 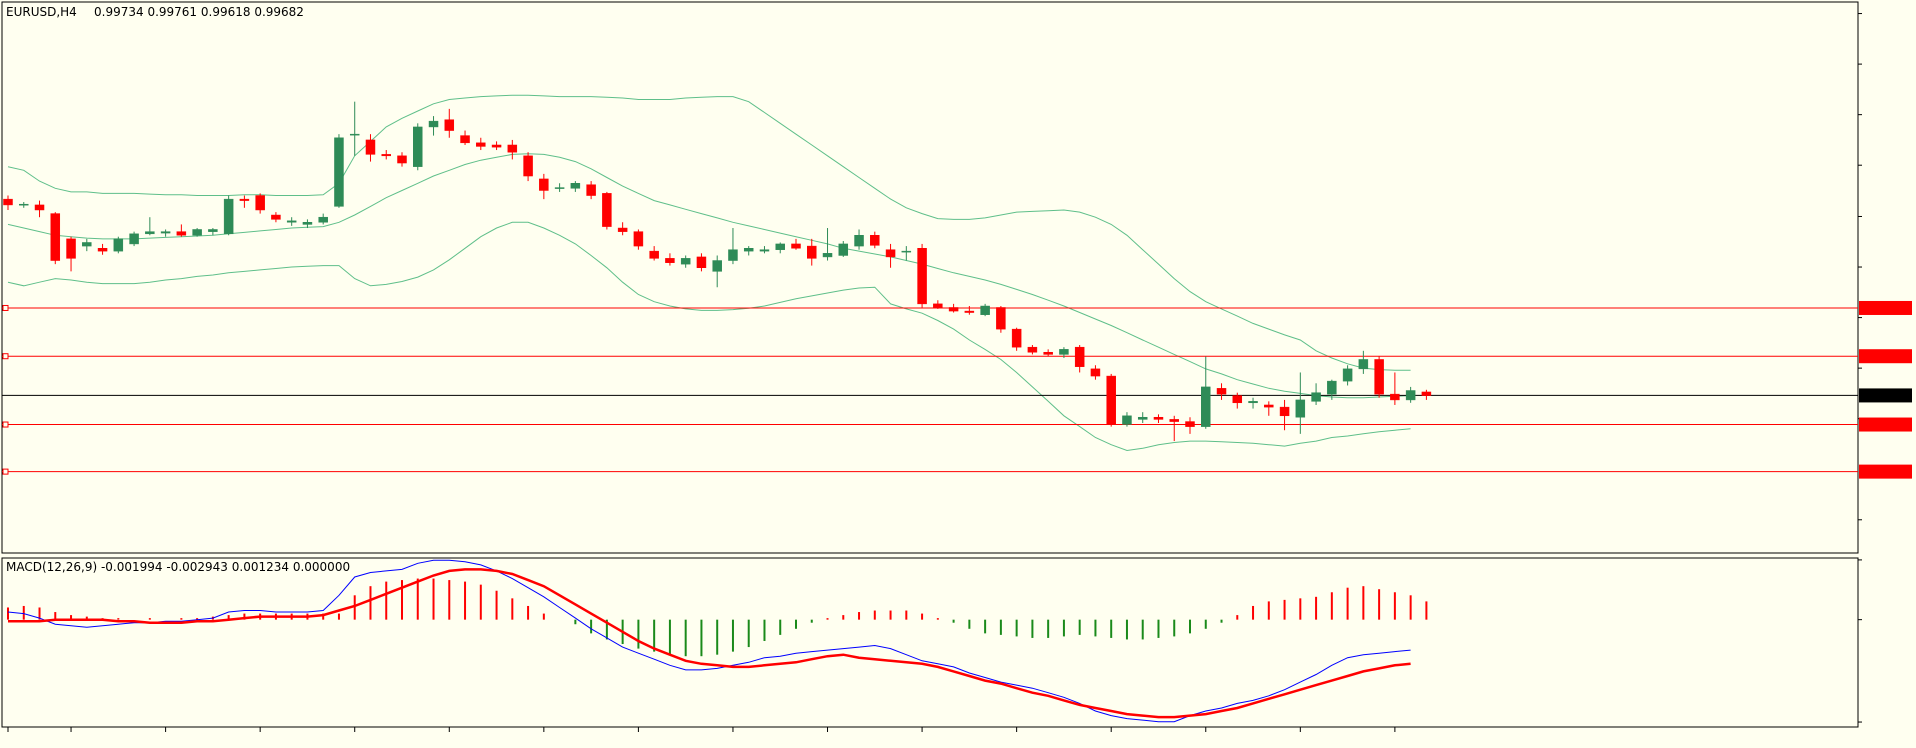 I want to click on current-price-tag, so click(x=1885, y=395).